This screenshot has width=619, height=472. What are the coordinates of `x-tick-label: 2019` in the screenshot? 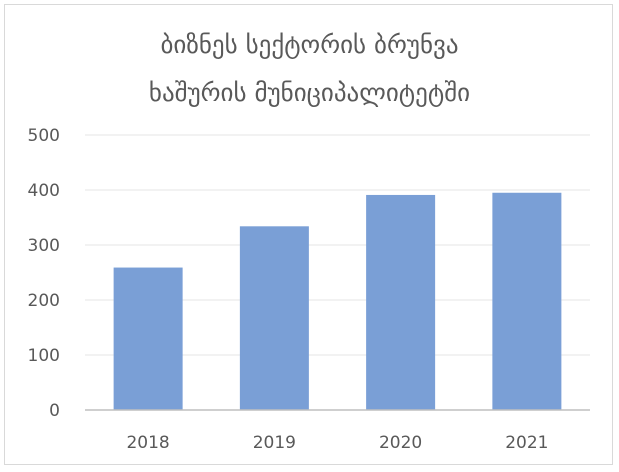 It's located at (274, 443).